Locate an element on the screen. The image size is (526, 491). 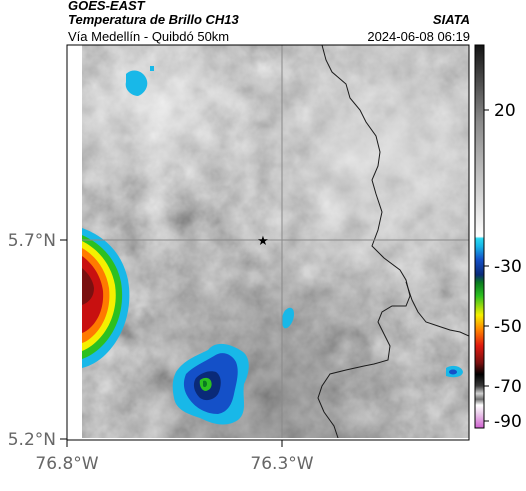
lat-label-5.7: 5.7°N is located at coordinates (32, 241).